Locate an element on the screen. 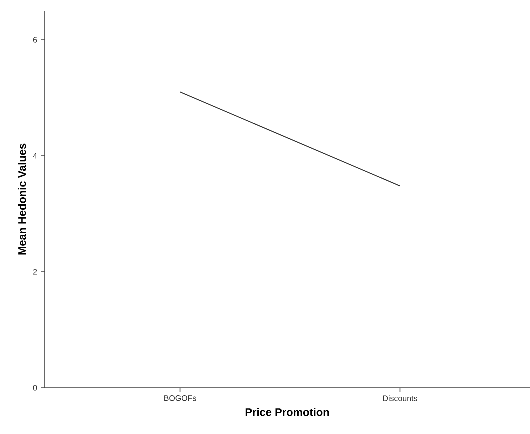  y-axis-title: Mean Hedonic Values is located at coordinates (22, 199).